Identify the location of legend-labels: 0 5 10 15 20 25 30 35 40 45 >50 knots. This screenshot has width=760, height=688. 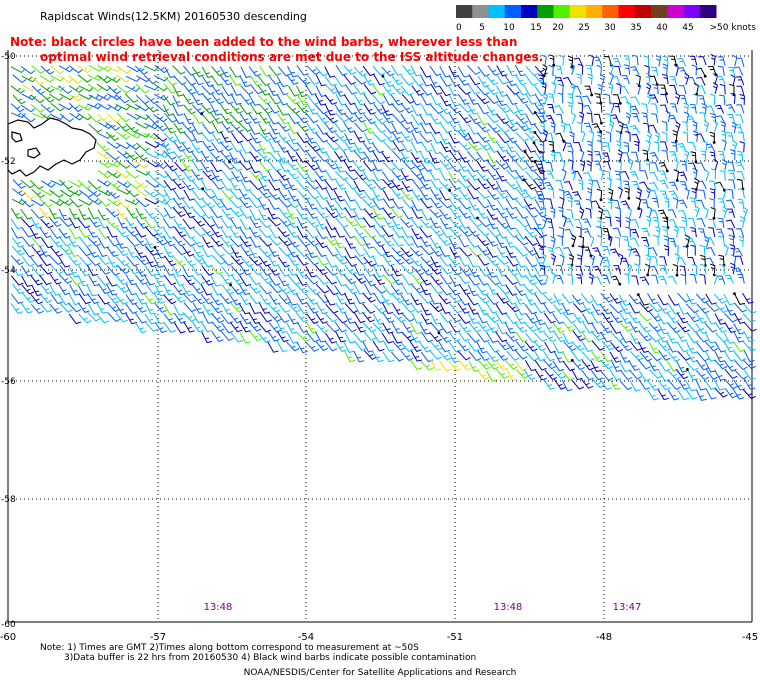
(606, 28).